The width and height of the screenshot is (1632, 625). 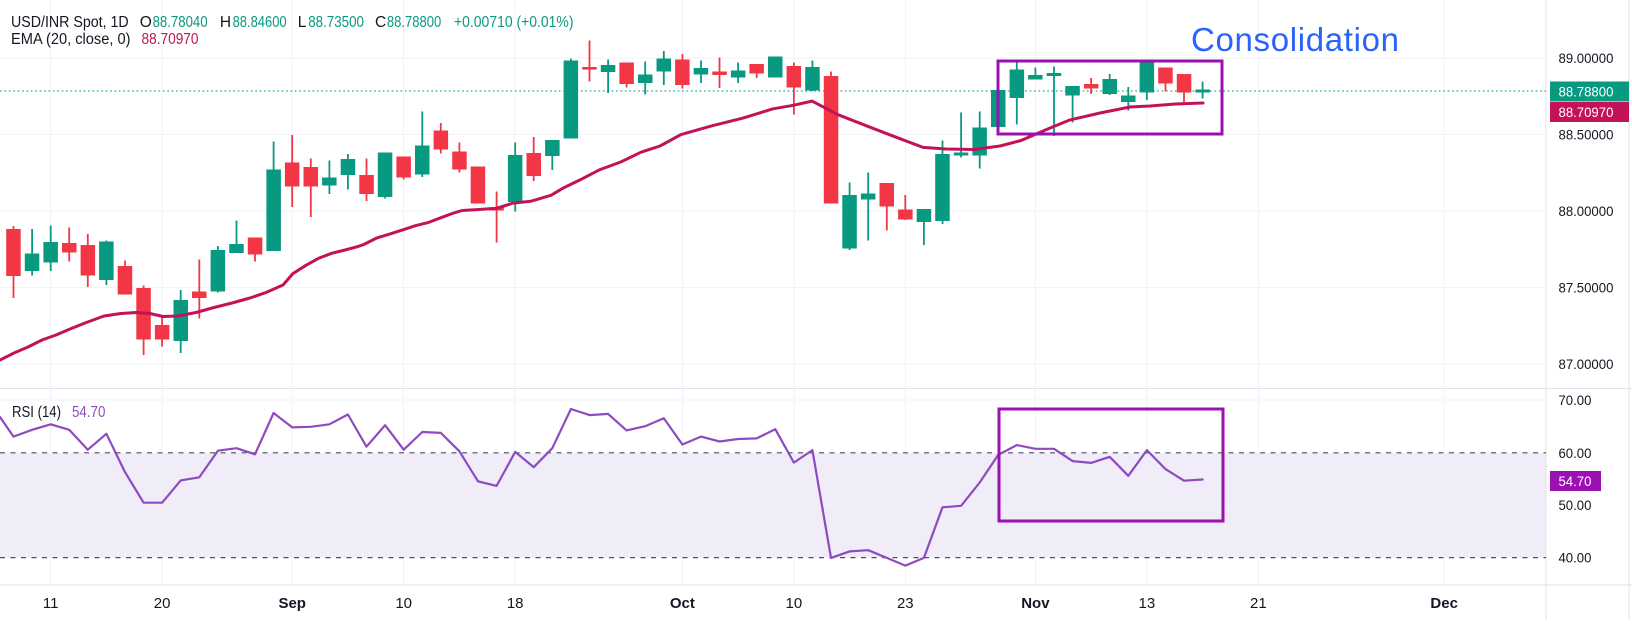 What do you see at coordinates (1586, 288) in the screenshot?
I see `svg-text: 87.50000` at bounding box center [1586, 288].